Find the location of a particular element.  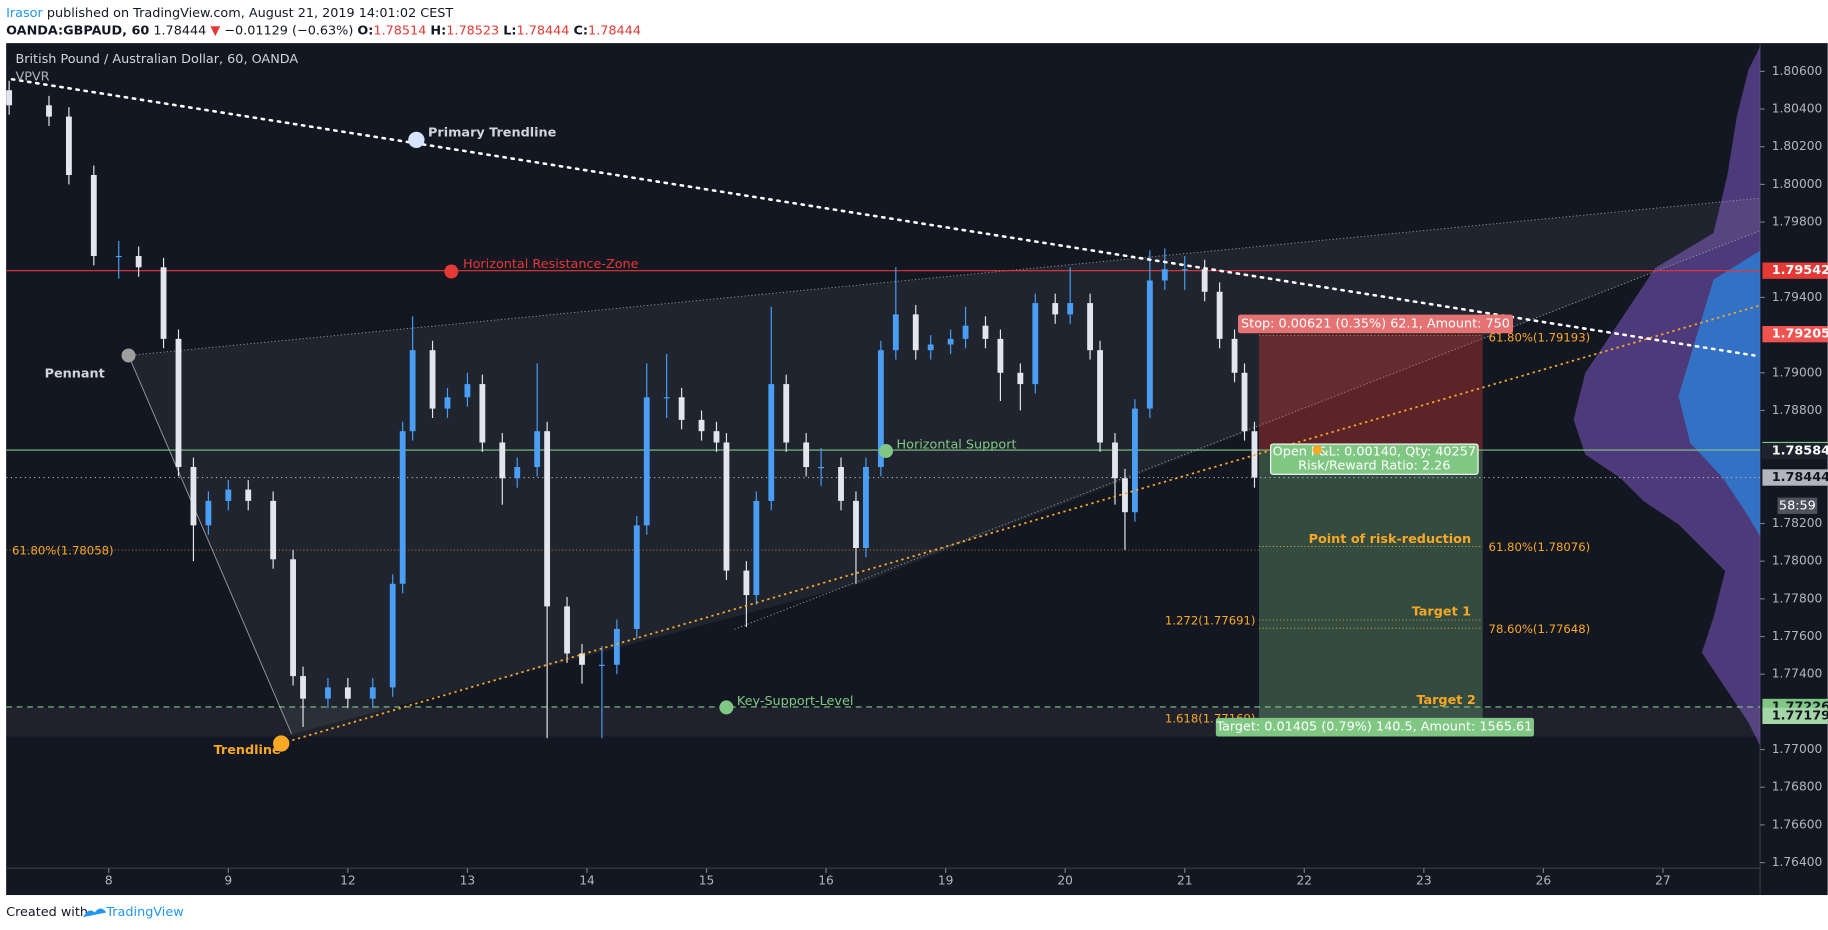

ohlc-key: C: is located at coordinates (581, 30).